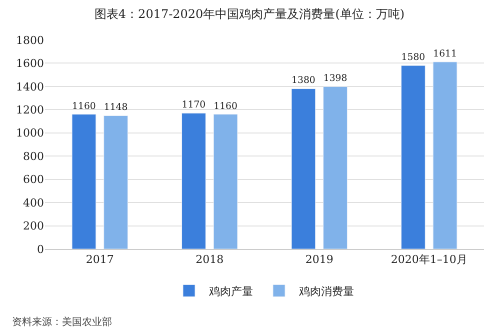 The image size is (499, 327). What do you see at coordinates (194, 105) in the screenshot?
I see `data-label: 1170` at bounding box center [194, 105].